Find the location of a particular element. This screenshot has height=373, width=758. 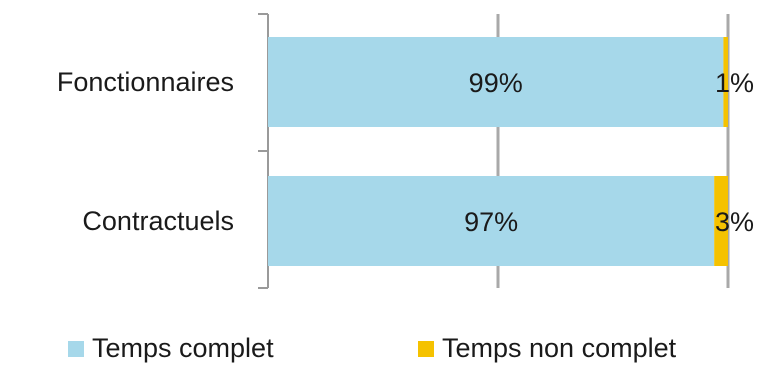

category-label-0: Fonctionnaires is located at coordinates (145, 82).